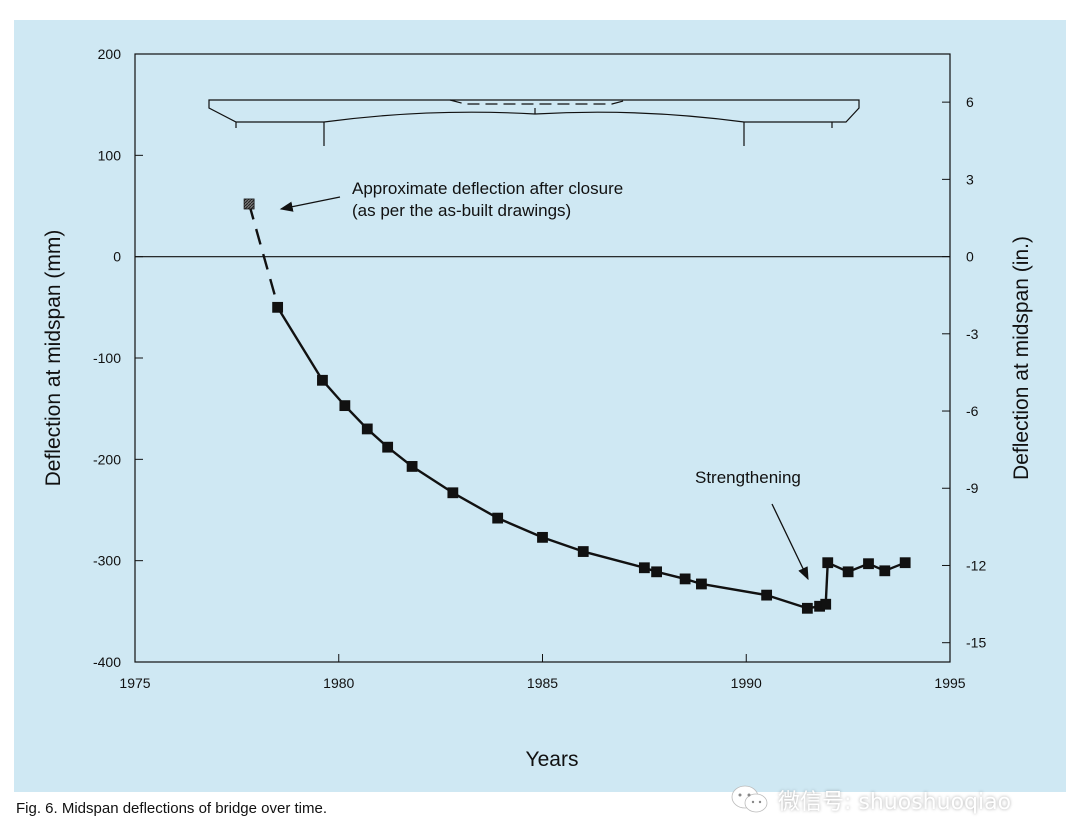 This screenshot has width=1080, height=832. Describe the element at coordinates (1021, 358) in the screenshot. I see `y-axis-title-right: Deflection at midspan (in.)` at that location.